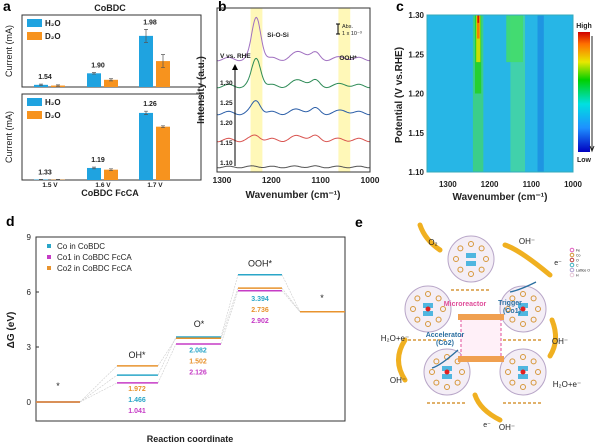  I want to click on panel-label-d: d, so click(10, 221).